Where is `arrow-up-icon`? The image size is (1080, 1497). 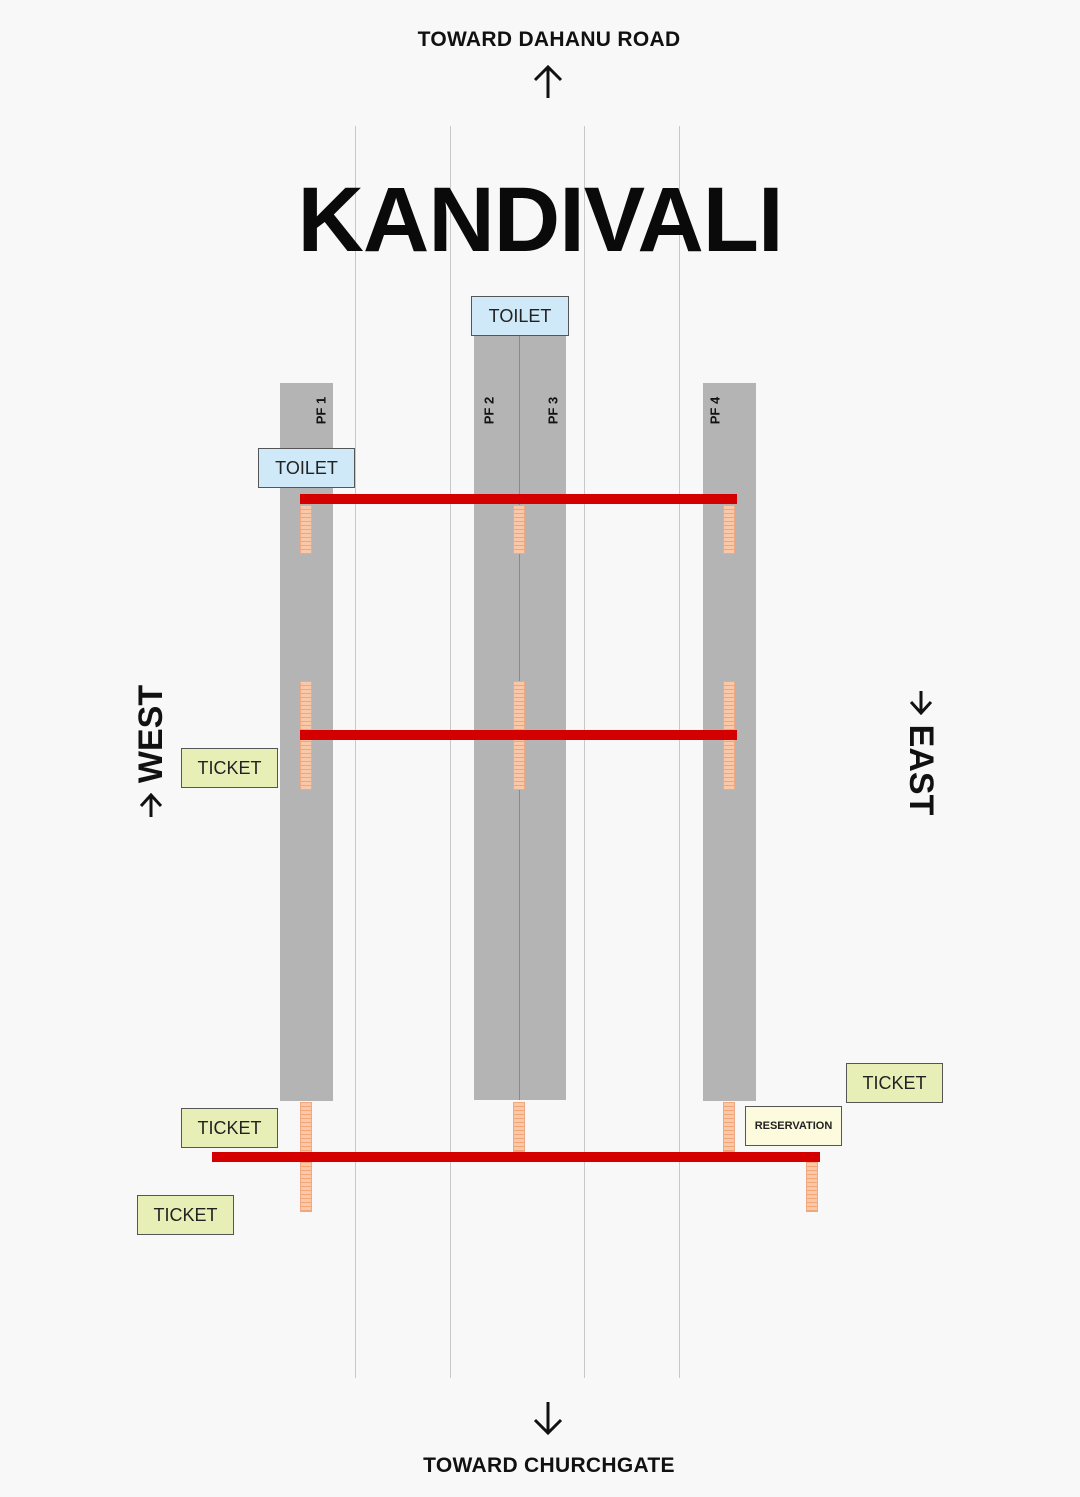
arrow-up-icon is located at coordinates (548, 81).